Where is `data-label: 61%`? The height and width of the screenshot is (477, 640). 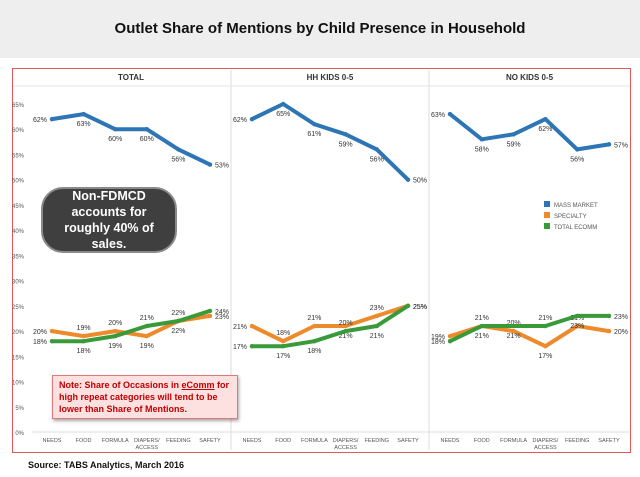
data-label: 61% is located at coordinates (314, 134).